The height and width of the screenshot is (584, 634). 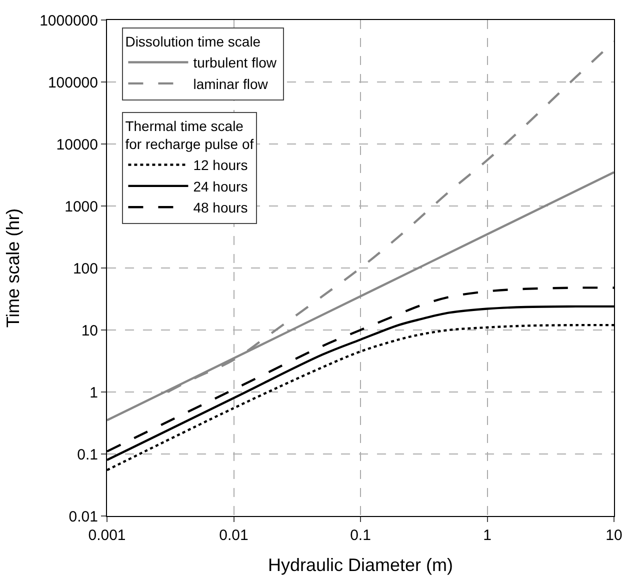 What do you see at coordinates (487, 535) in the screenshot?
I see `x-tick-label: 1` at bounding box center [487, 535].